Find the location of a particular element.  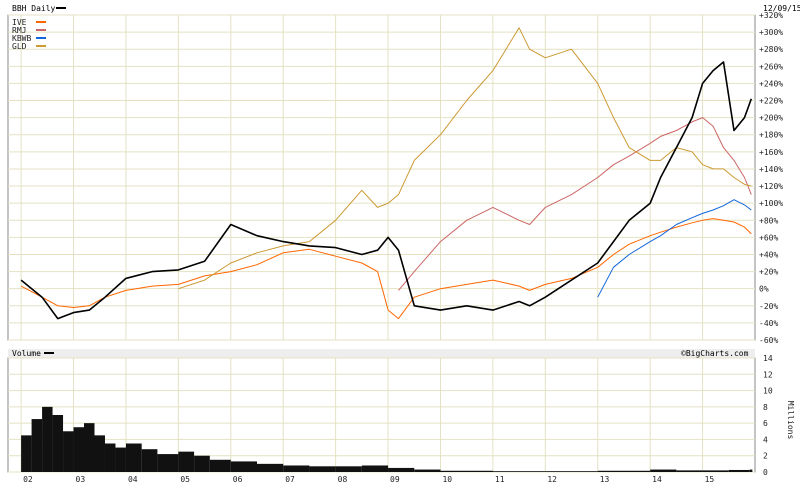

legend-swatch-kbwb is located at coordinates (41, 38).